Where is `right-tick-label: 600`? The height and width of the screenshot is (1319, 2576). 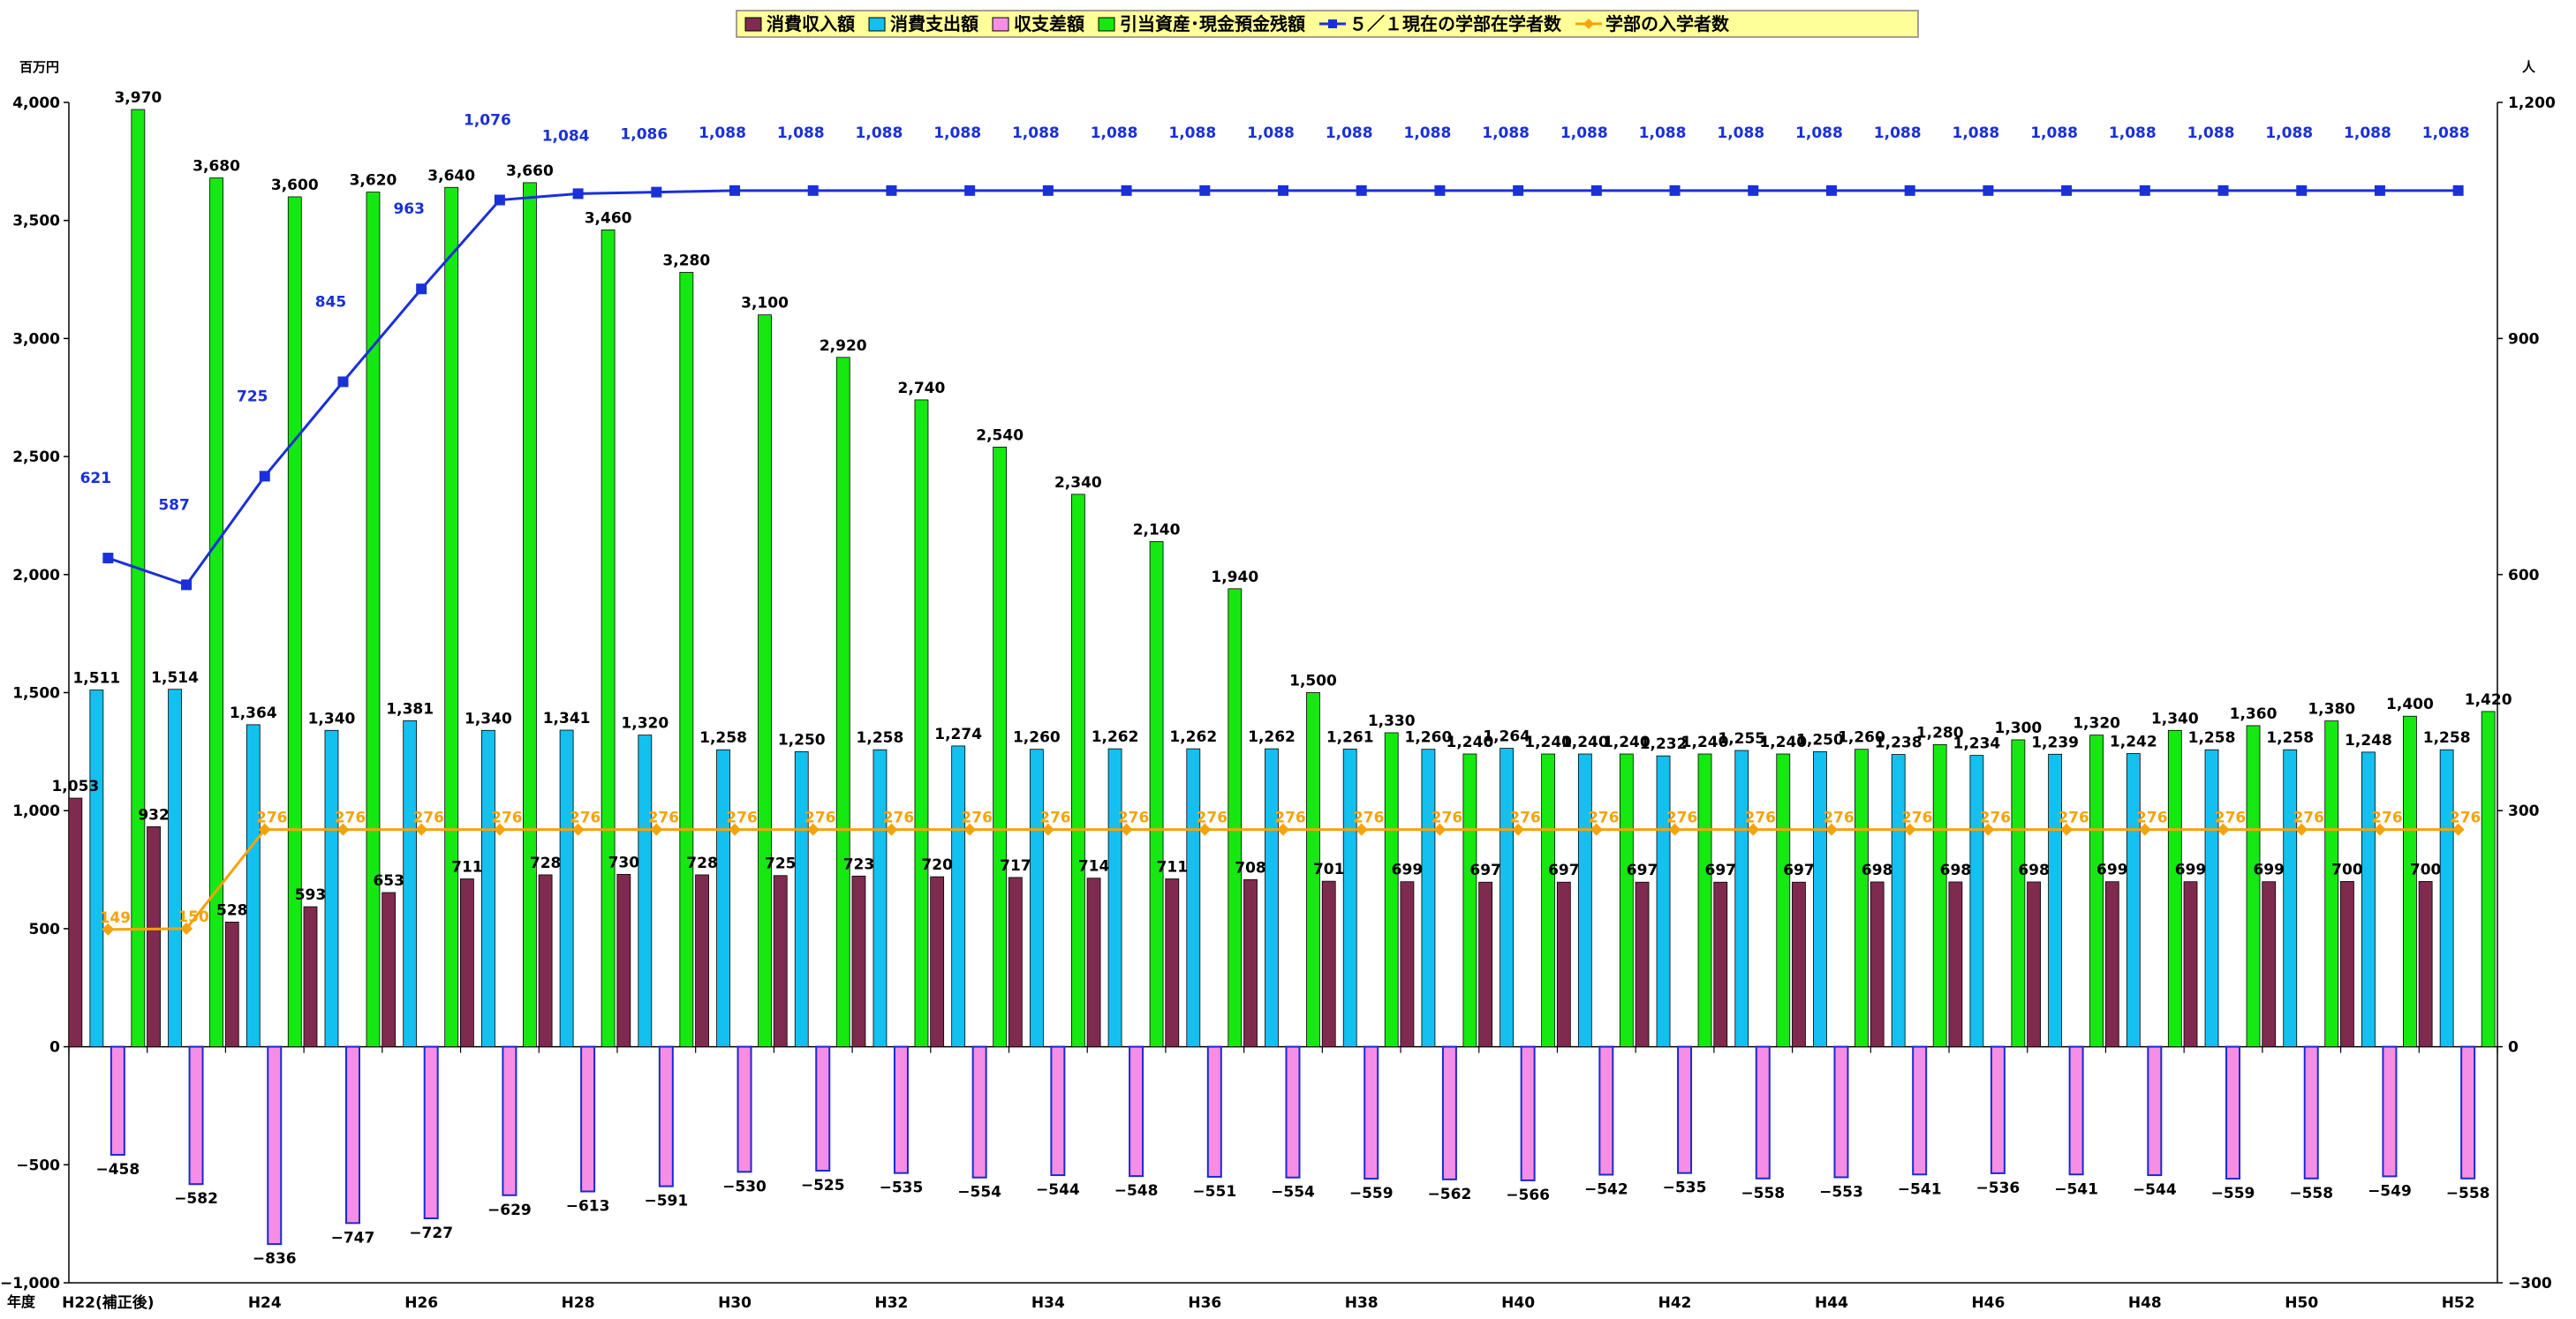 right-tick-label: 600 is located at coordinates (2524, 575).